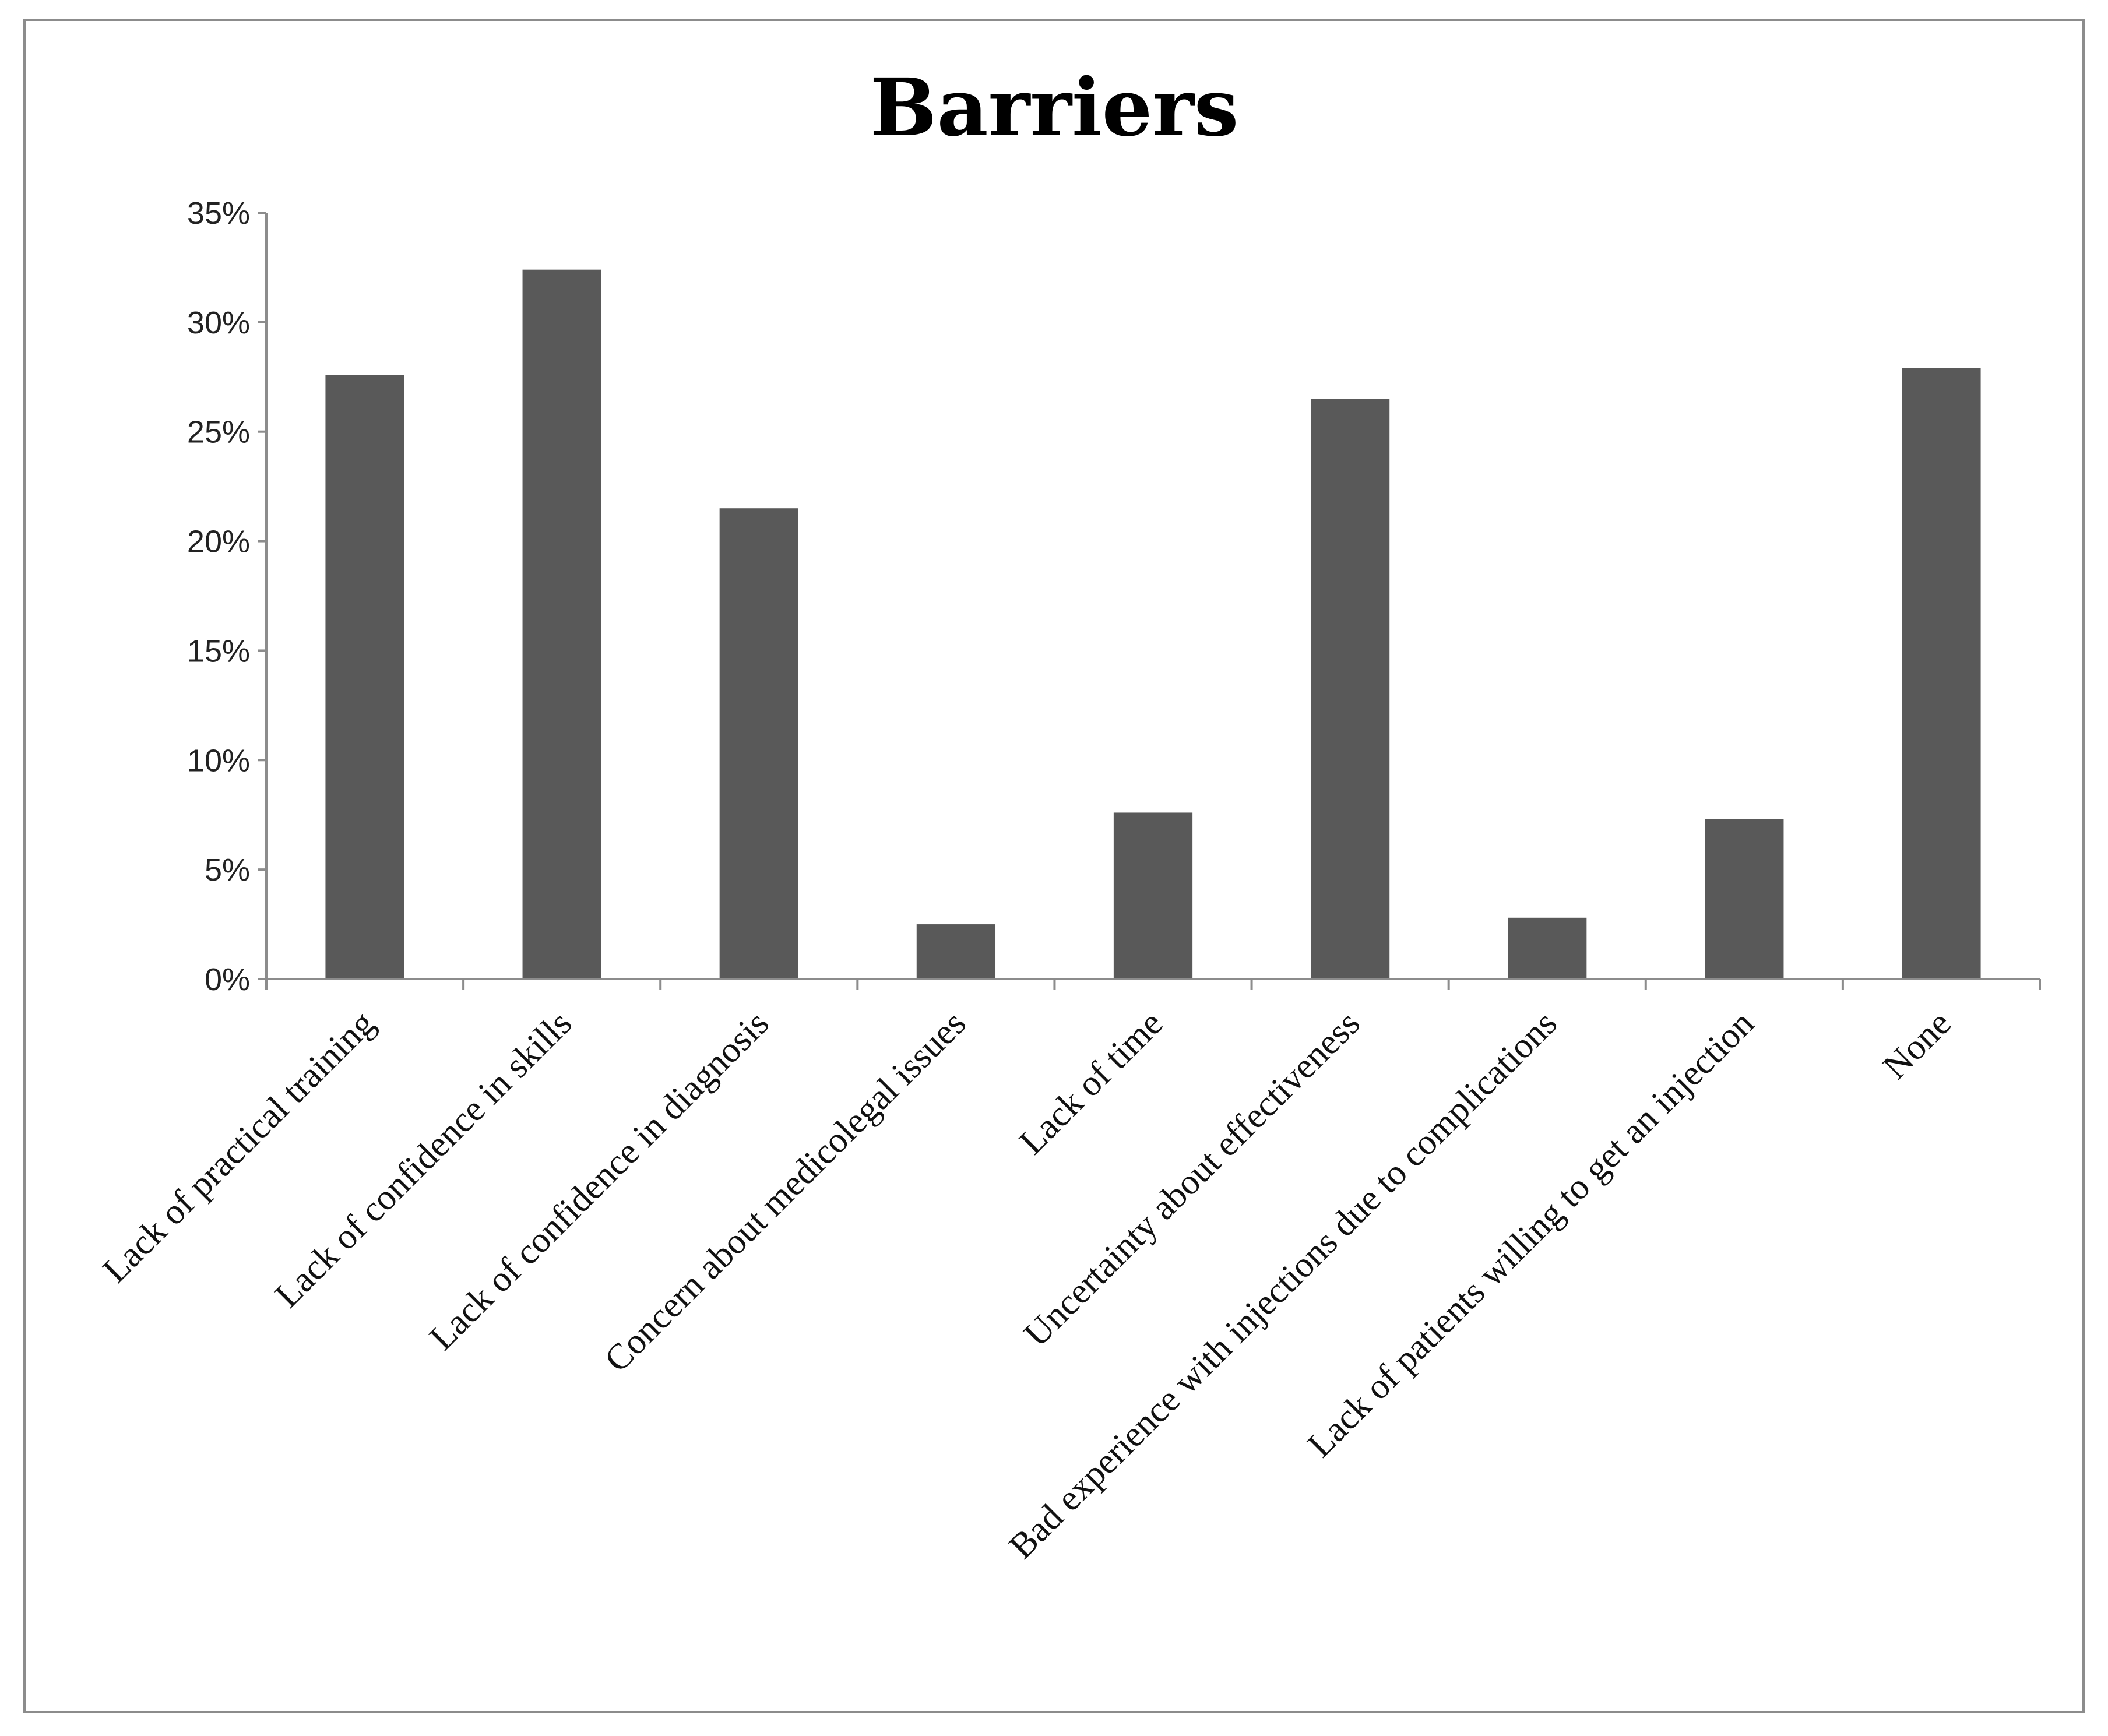 The width and height of the screenshot is (2108, 1736). I want to click on chart-title: Barriers, so click(1054, 108).